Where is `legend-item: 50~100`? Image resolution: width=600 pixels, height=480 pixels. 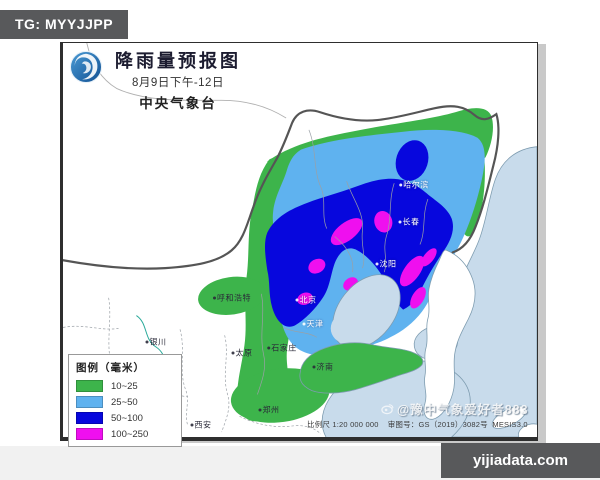 legend-item: 50~100 is located at coordinates (125, 418).